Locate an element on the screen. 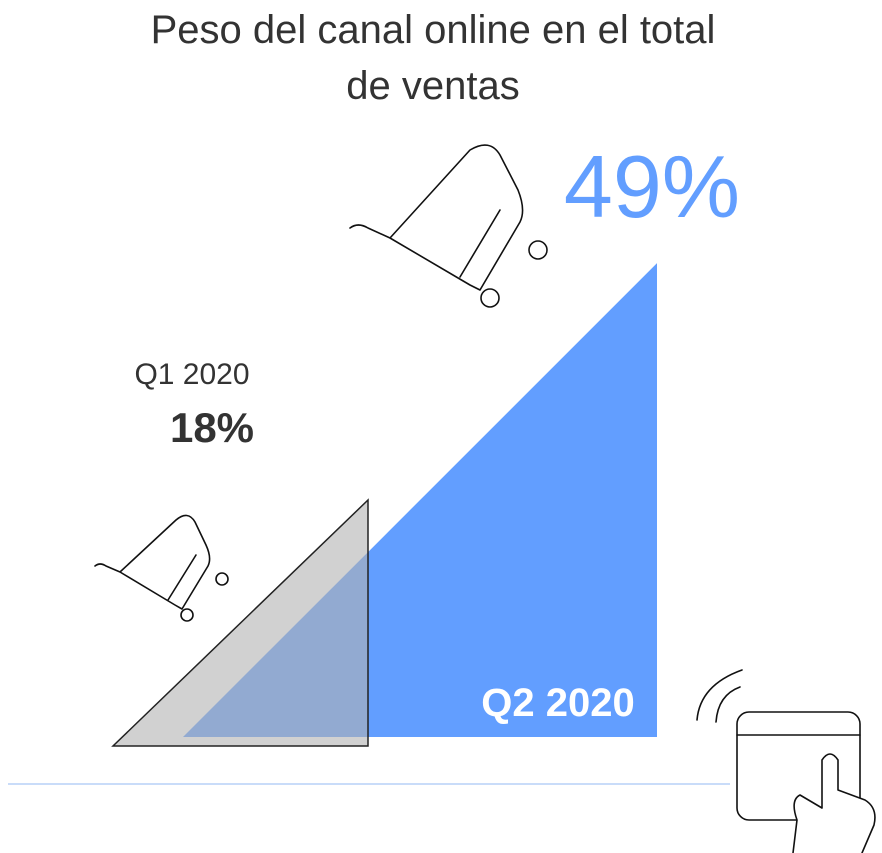 Image resolution: width=882 pixels, height=853 pixels. category-label: Q2 2020 is located at coordinates (557, 703).